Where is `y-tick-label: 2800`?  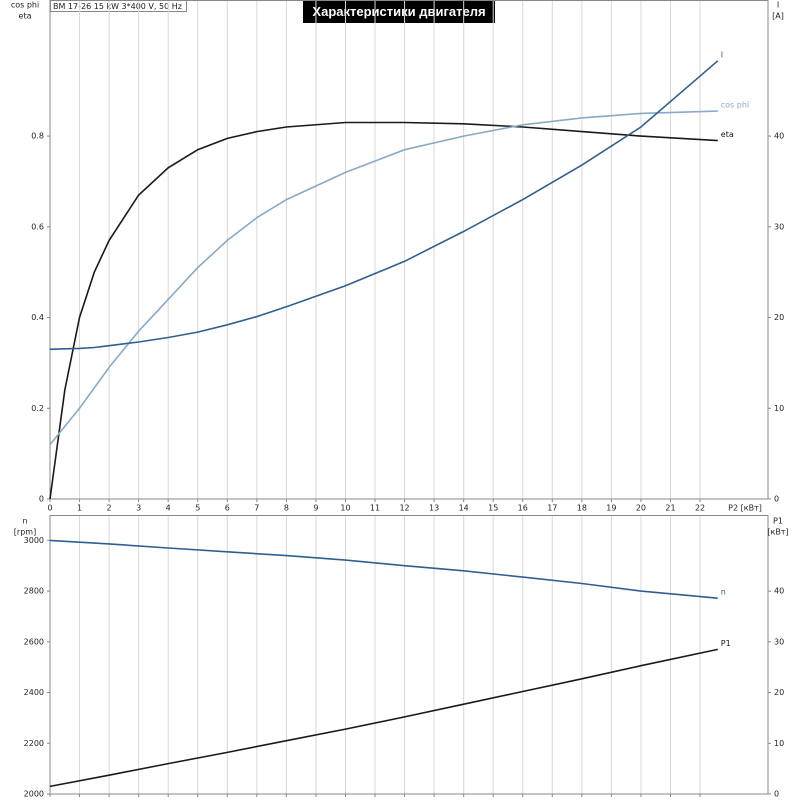 y-tick-label: 2800 is located at coordinates (34, 591).